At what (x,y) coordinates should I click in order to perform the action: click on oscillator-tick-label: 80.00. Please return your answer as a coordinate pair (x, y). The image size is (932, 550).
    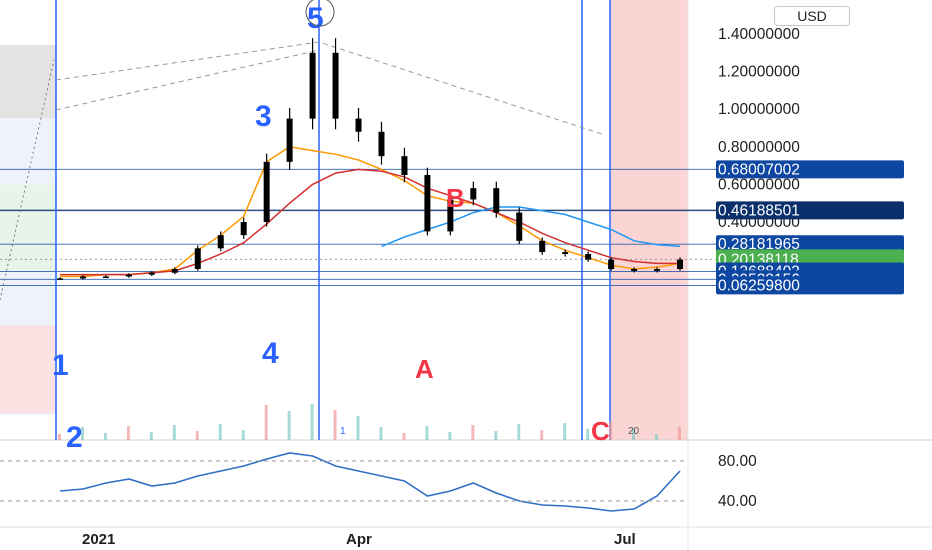
    Looking at the image, I should click on (737, 461).